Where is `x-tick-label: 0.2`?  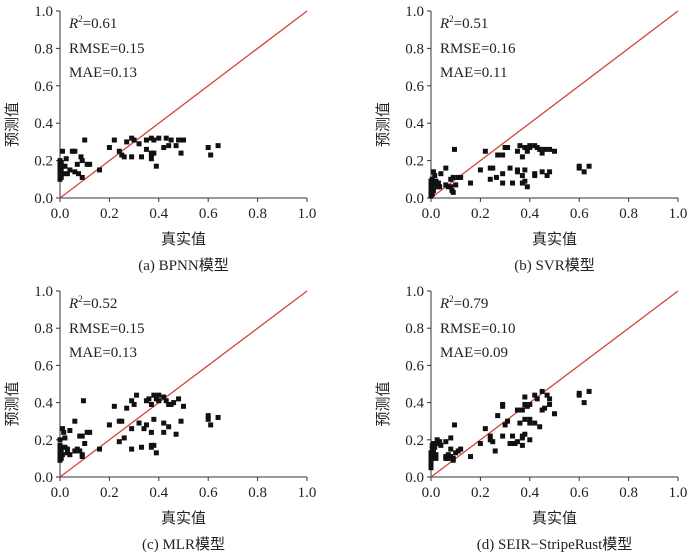 x-tick-label: 0.2 is located at coordinates (109, 493).